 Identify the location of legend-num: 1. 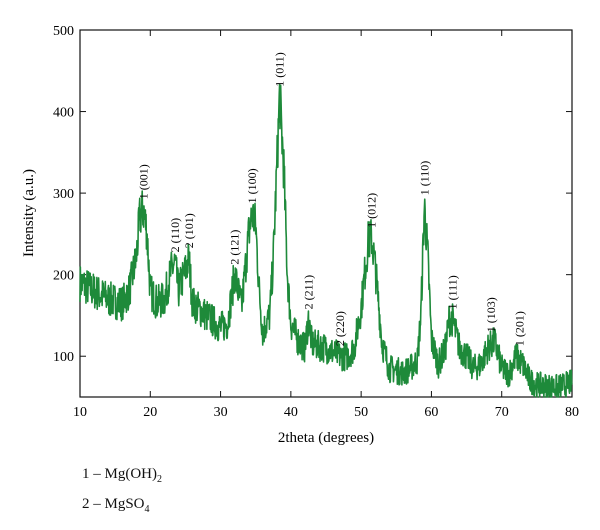
(86, 474).